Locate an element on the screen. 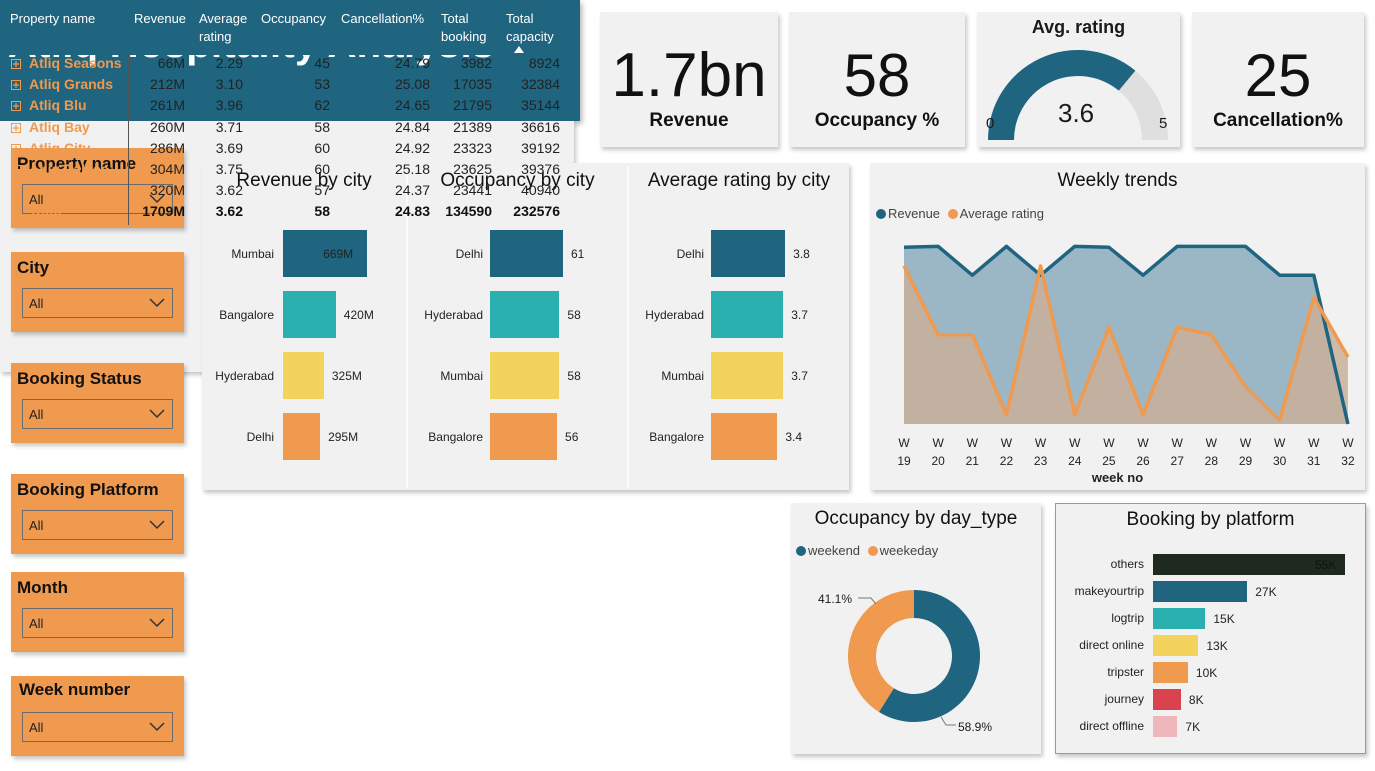 The height and width of the screenshot is (771, 1375). booking-status-dropdown: All is located at coordinates (97, 414).